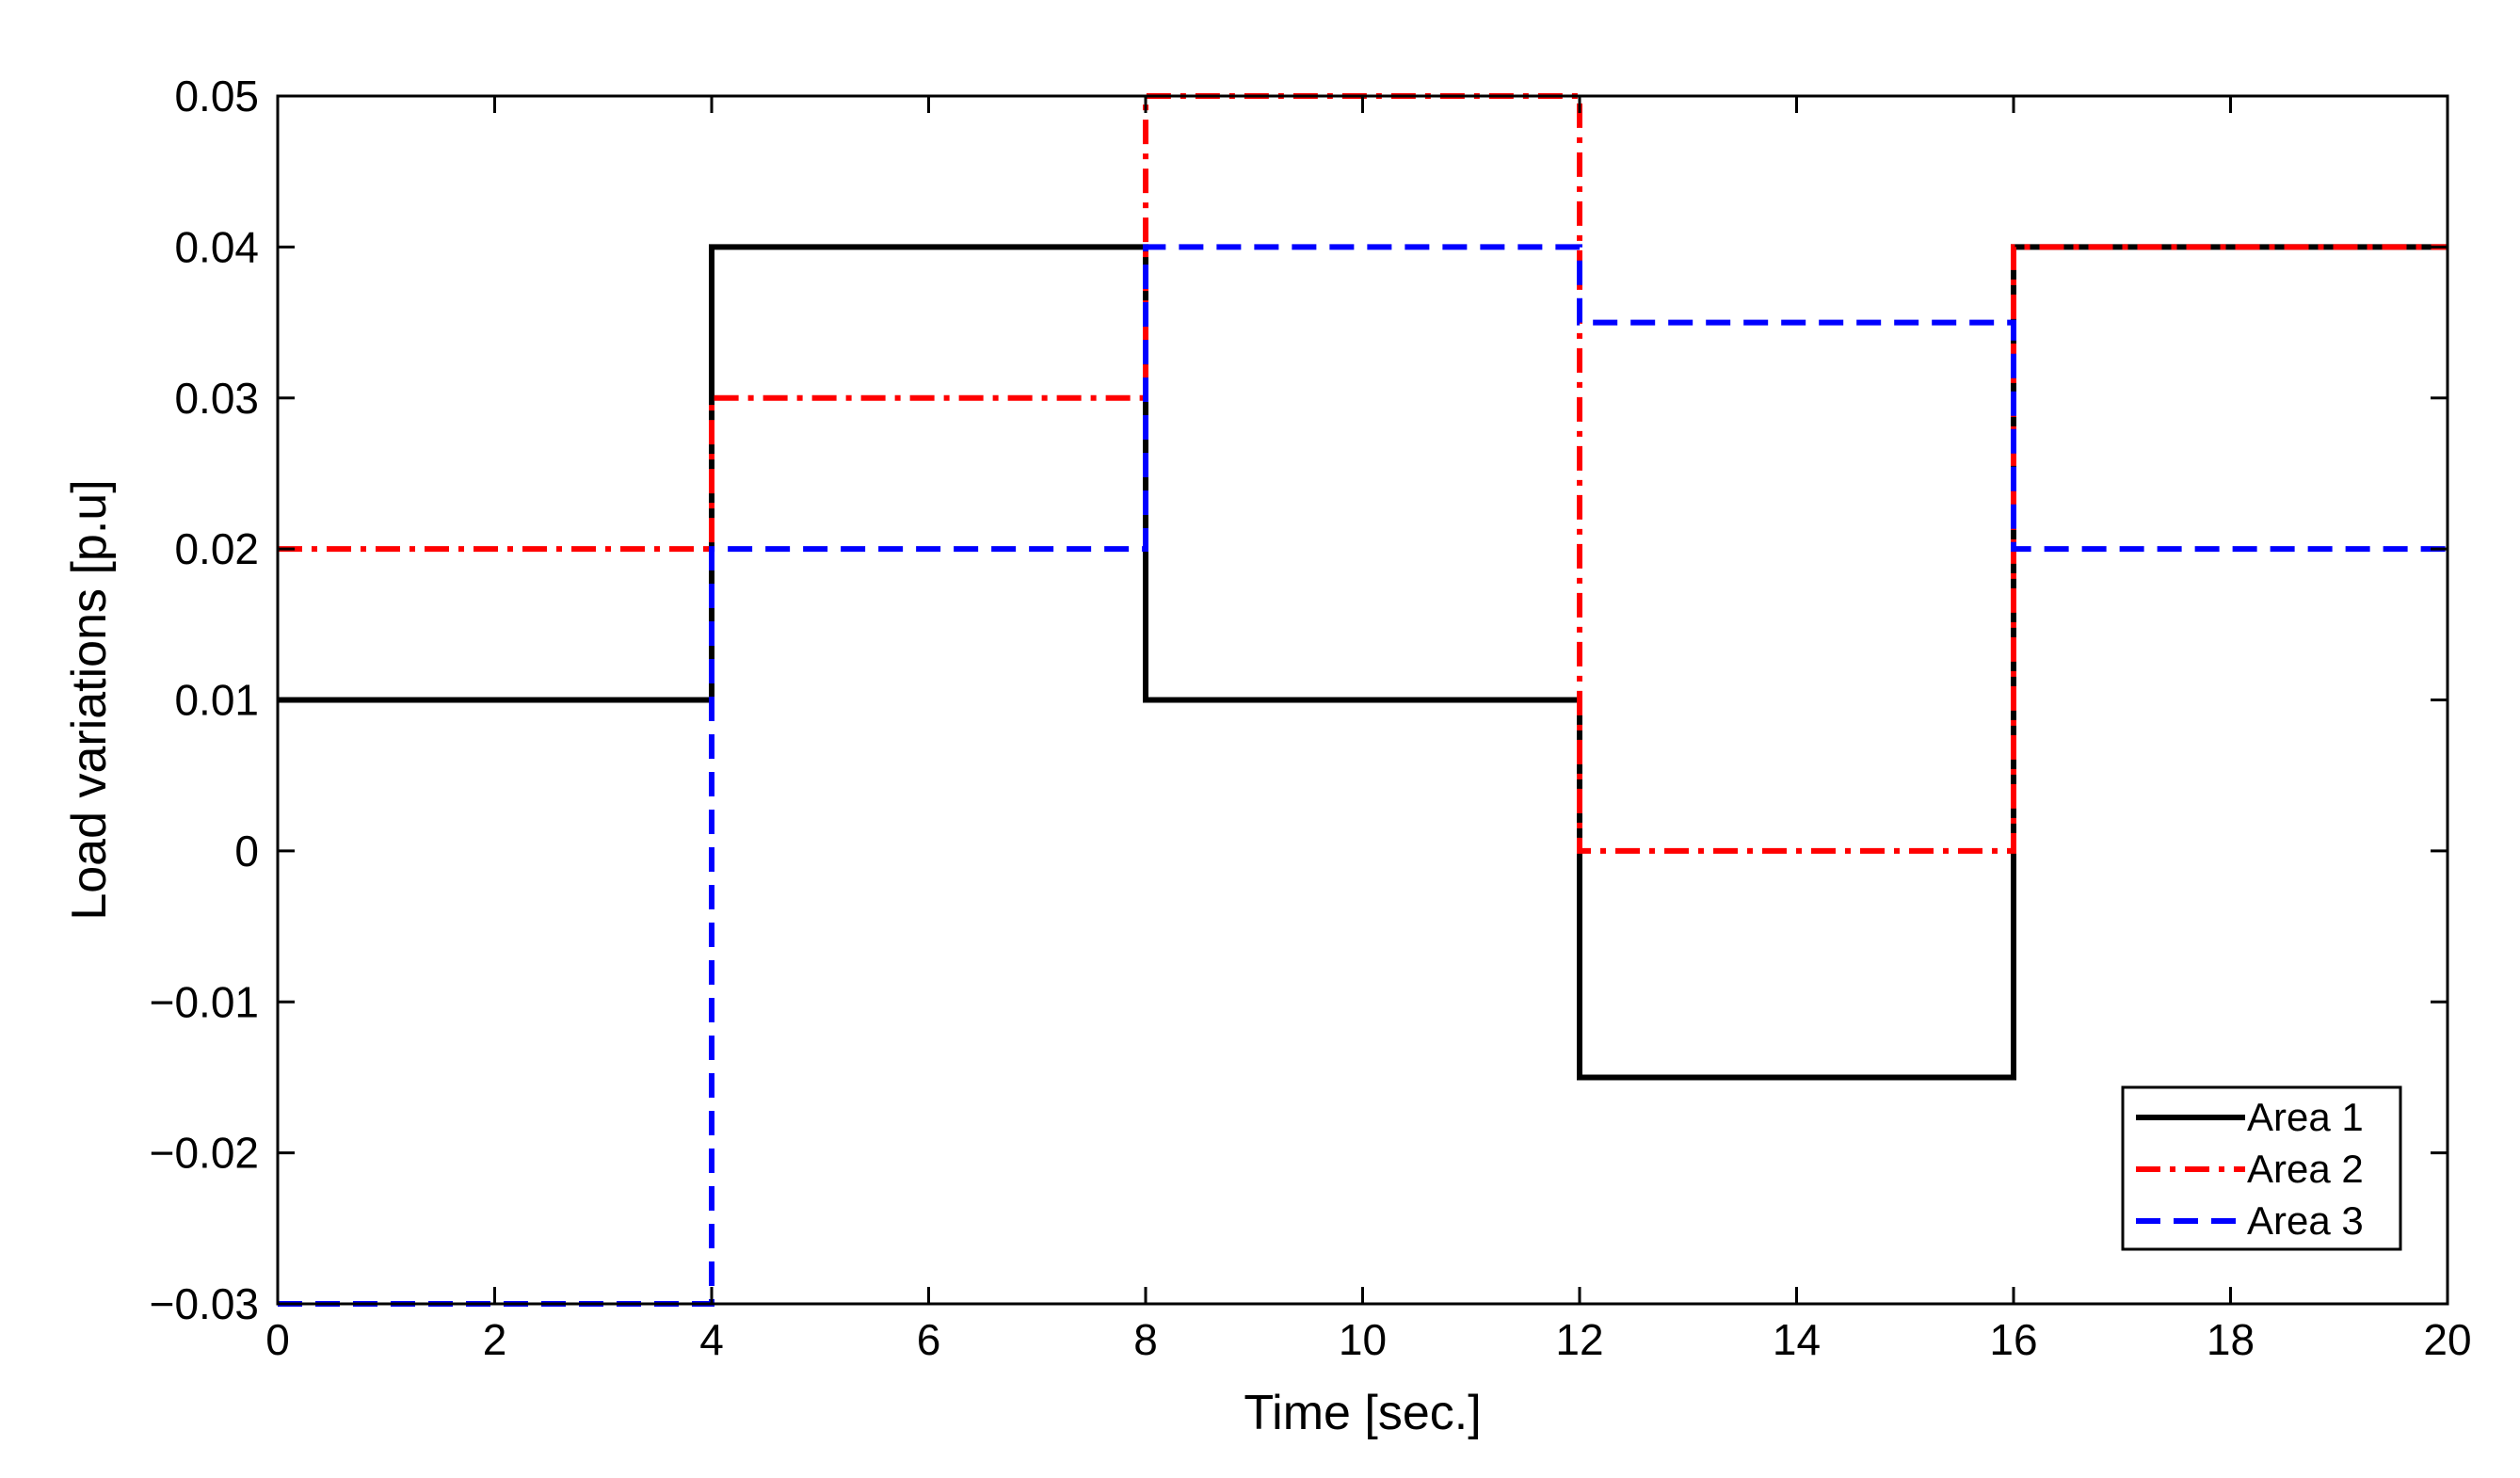  What do you see at coordinates (1362, 1413) in the screenshot?
I see `x-axis-title: Time [sec.]` at bounding box center [1362, 1413].